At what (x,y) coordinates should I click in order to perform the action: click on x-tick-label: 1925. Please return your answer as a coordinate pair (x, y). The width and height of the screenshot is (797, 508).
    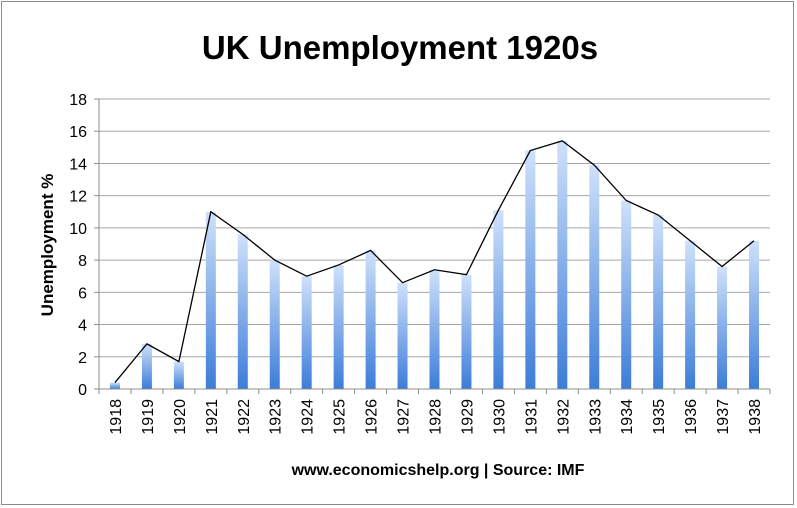
    Looking at the image, I should click on (340, 417).